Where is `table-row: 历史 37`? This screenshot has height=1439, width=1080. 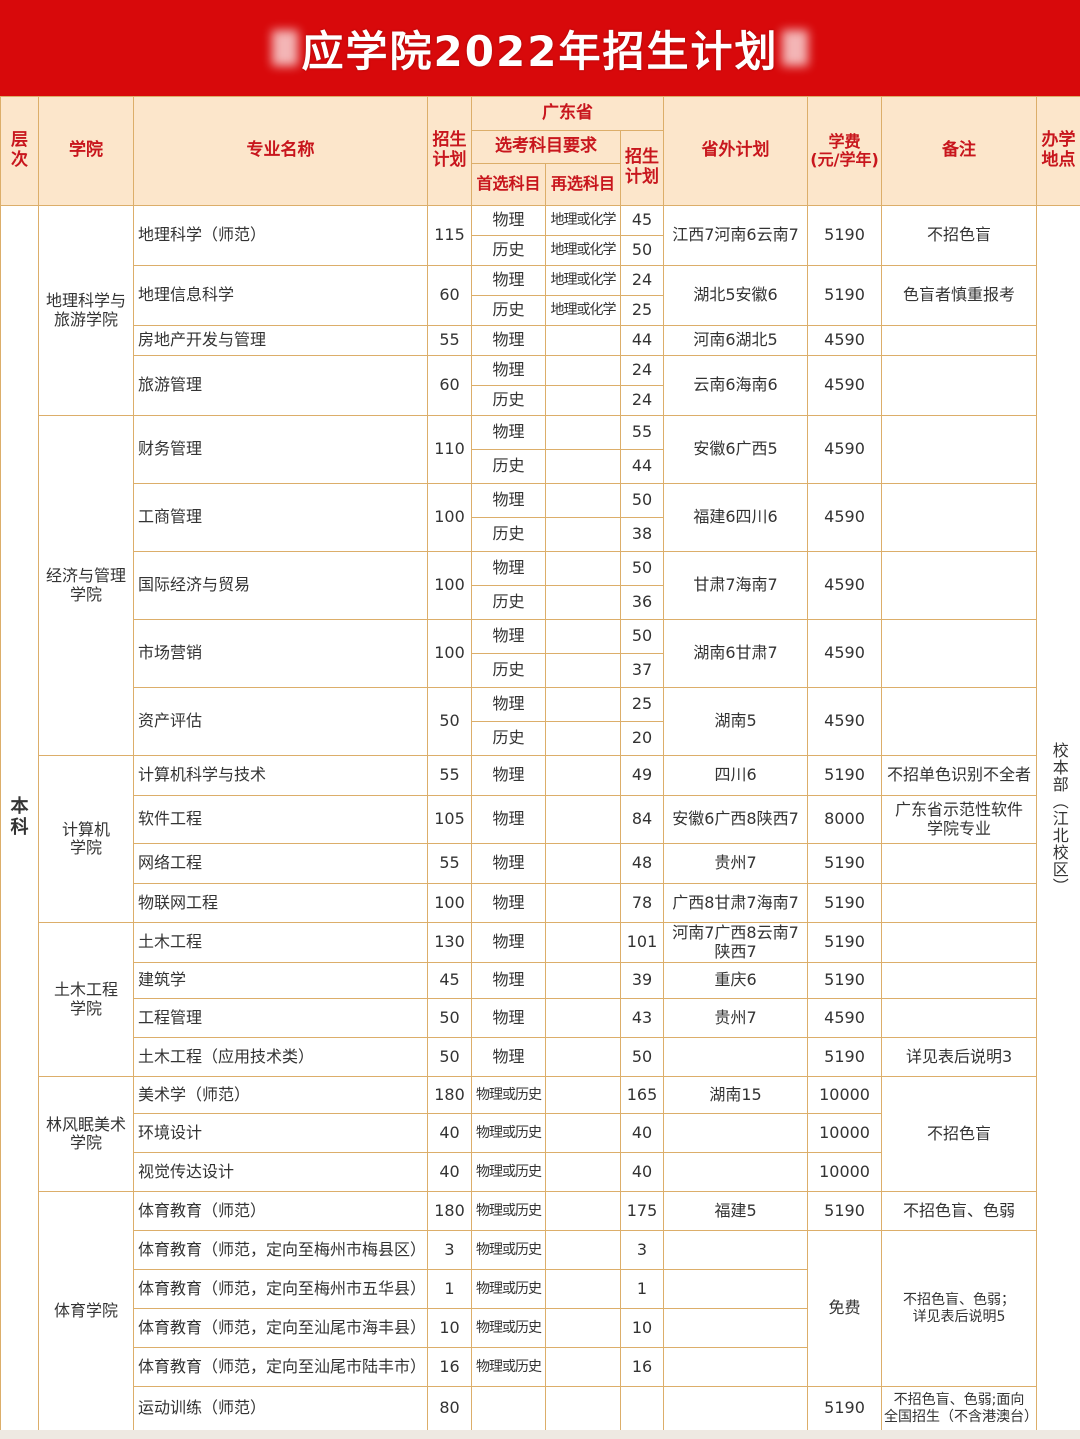 table-row: 历史 37 is located at coordinates (540, 670).